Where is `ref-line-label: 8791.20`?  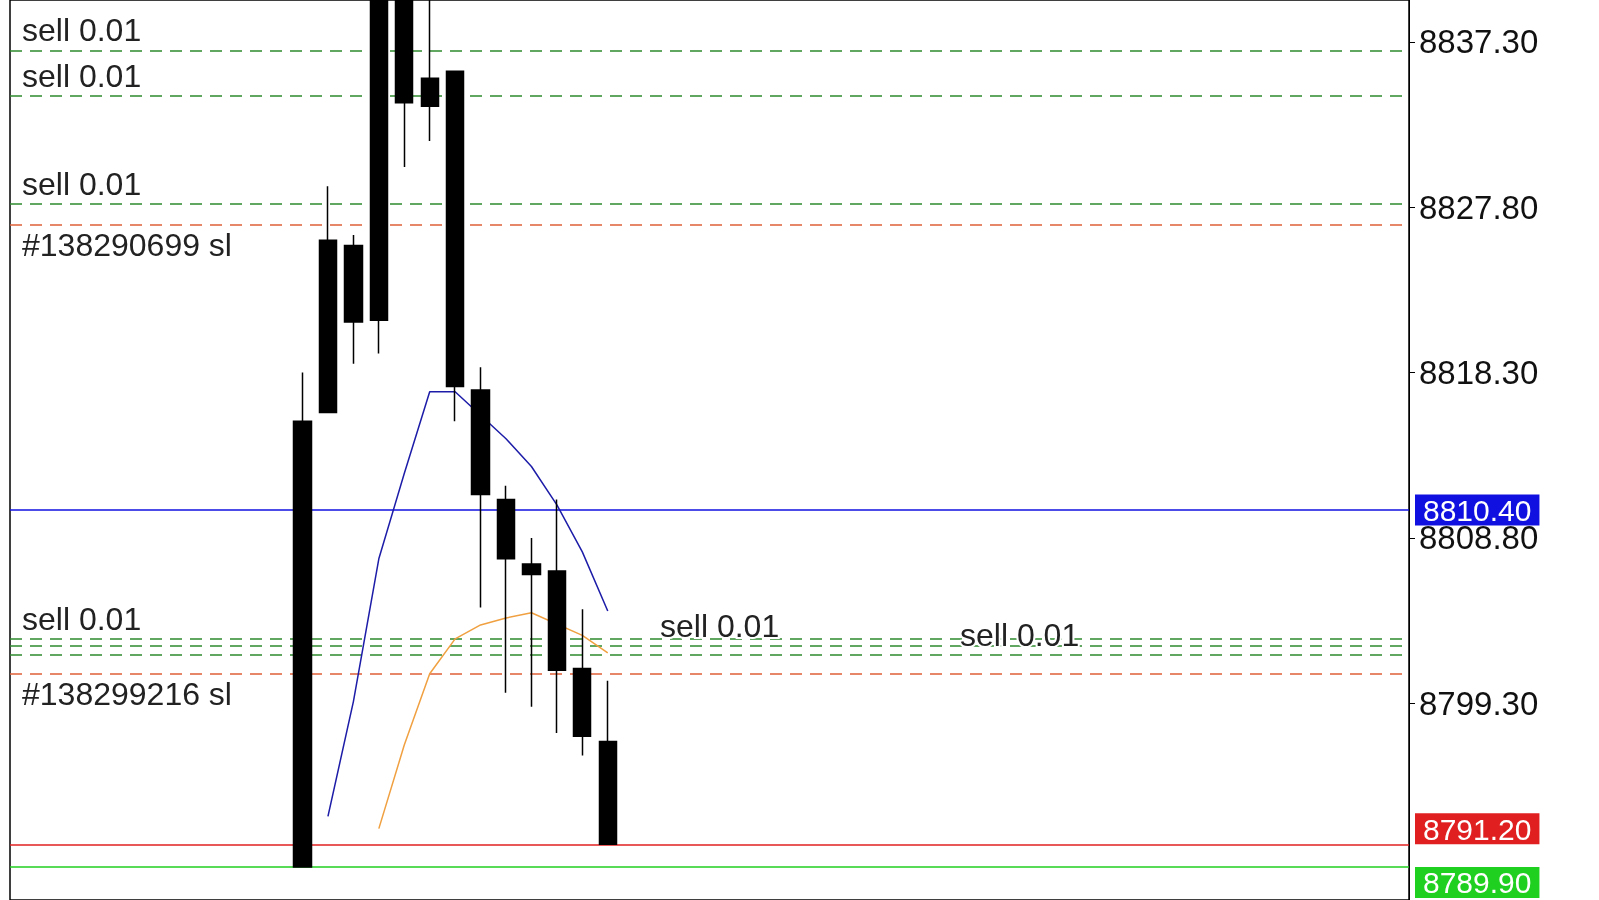
ref-line-label: 8791.20 is located at coordinates (1477, 829).